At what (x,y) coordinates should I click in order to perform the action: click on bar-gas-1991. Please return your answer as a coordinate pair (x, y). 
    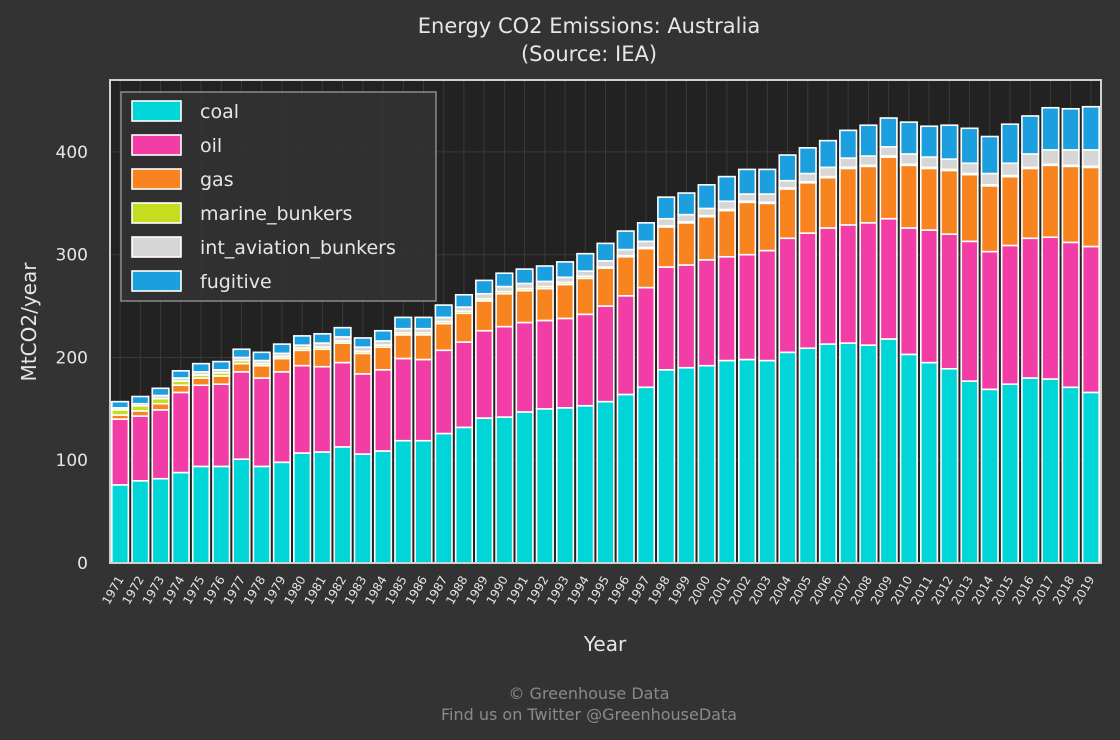
    Looking at the image, I should click on (524, 306).